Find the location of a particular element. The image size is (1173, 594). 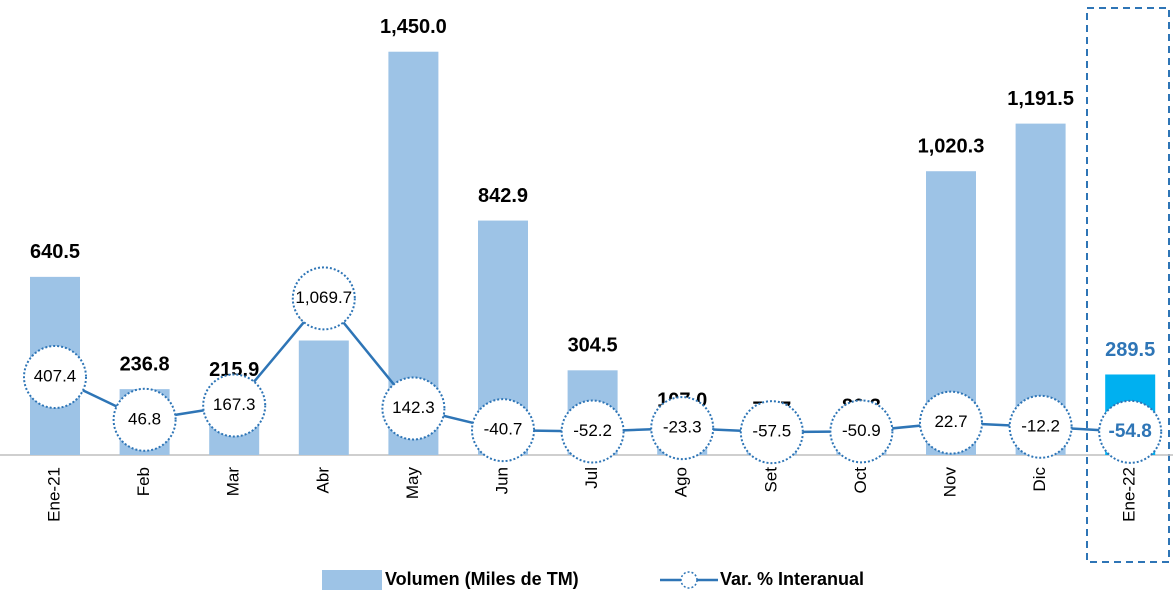

bar-value-label: 289.5 is located at coordinates (1130, 350).